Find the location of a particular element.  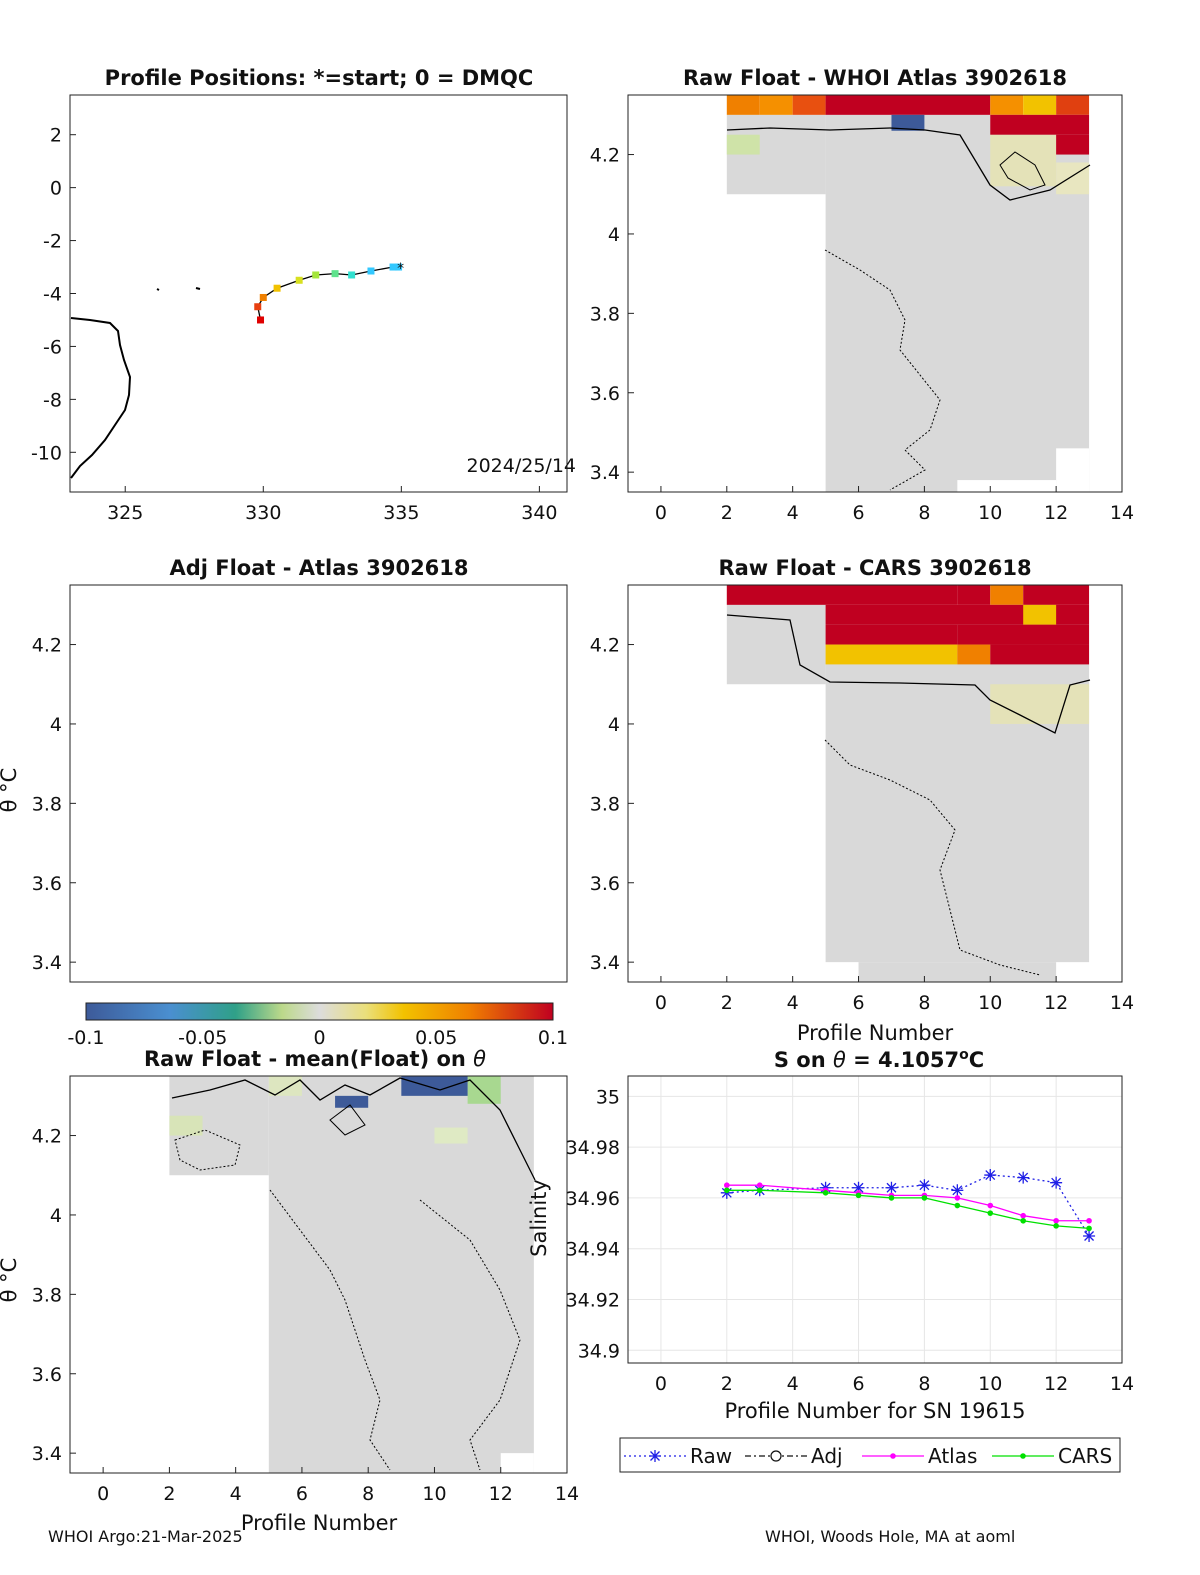

raw-mean-title-text: Raw Float - mean(Float) on is located at coordinates (308, 1059).